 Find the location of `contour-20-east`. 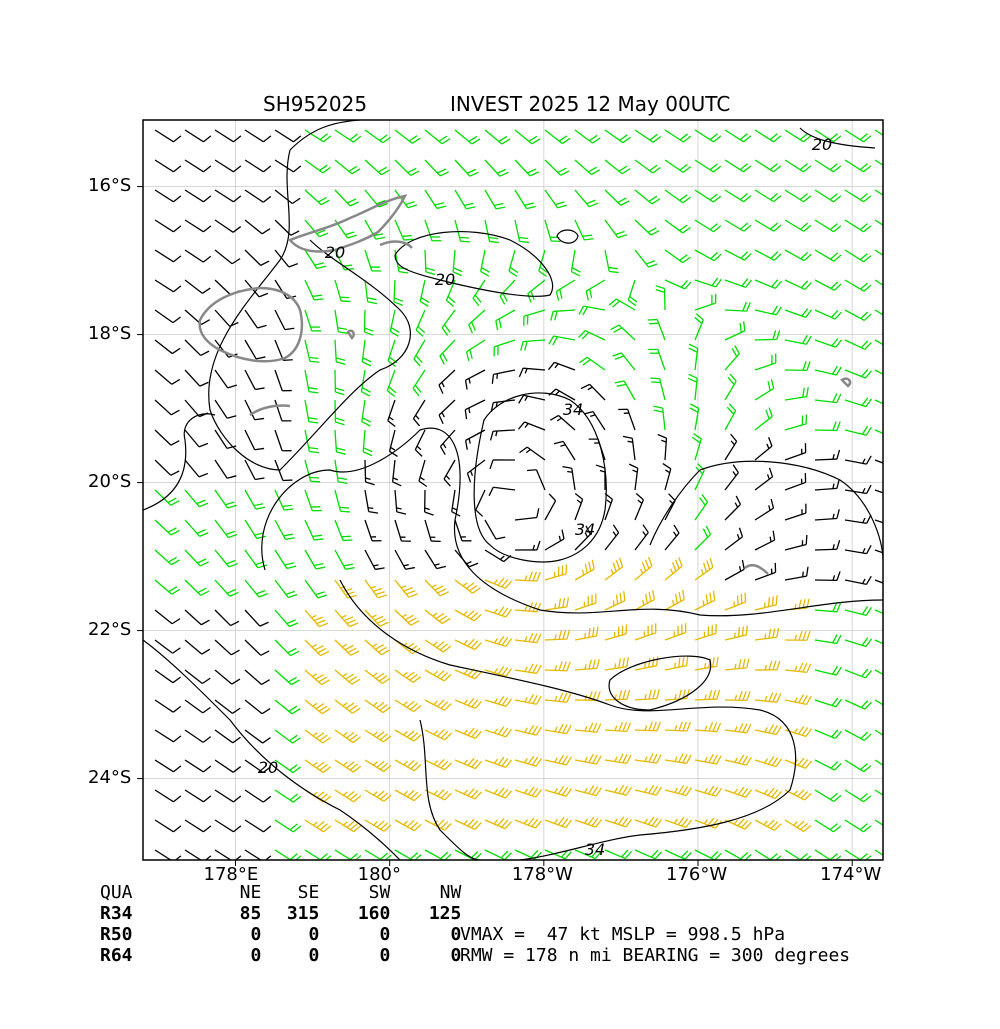

contour-20-east is located at coordinates (766, 510).